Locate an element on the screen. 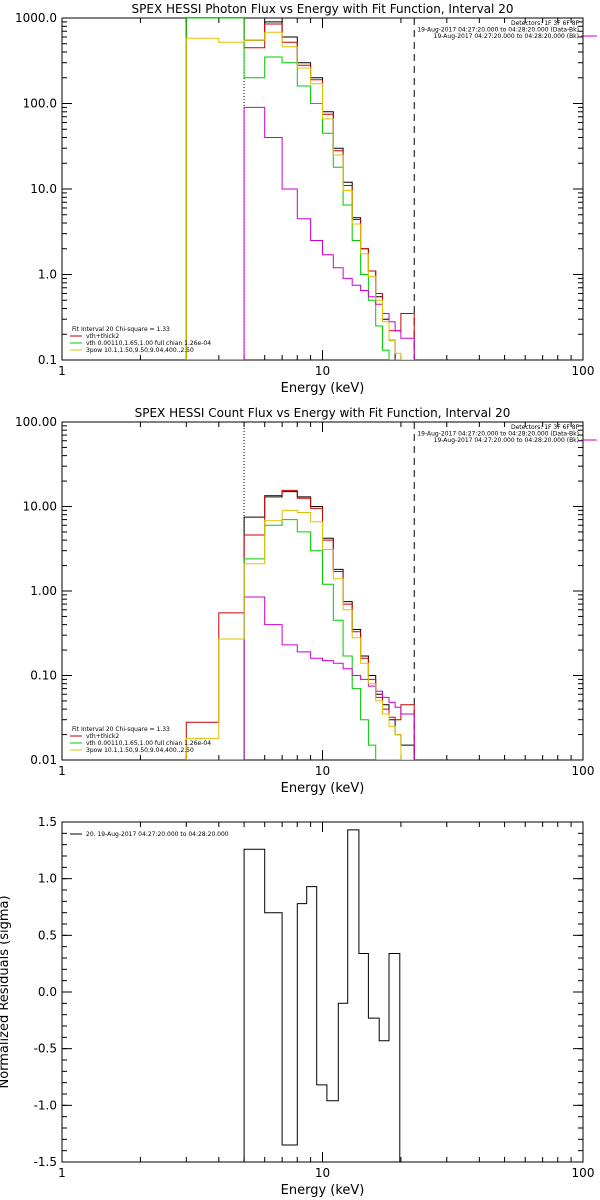 This screenshot has height=1200, width=600. y-tick-label: 0.01 is located at coordinates (43, 760).